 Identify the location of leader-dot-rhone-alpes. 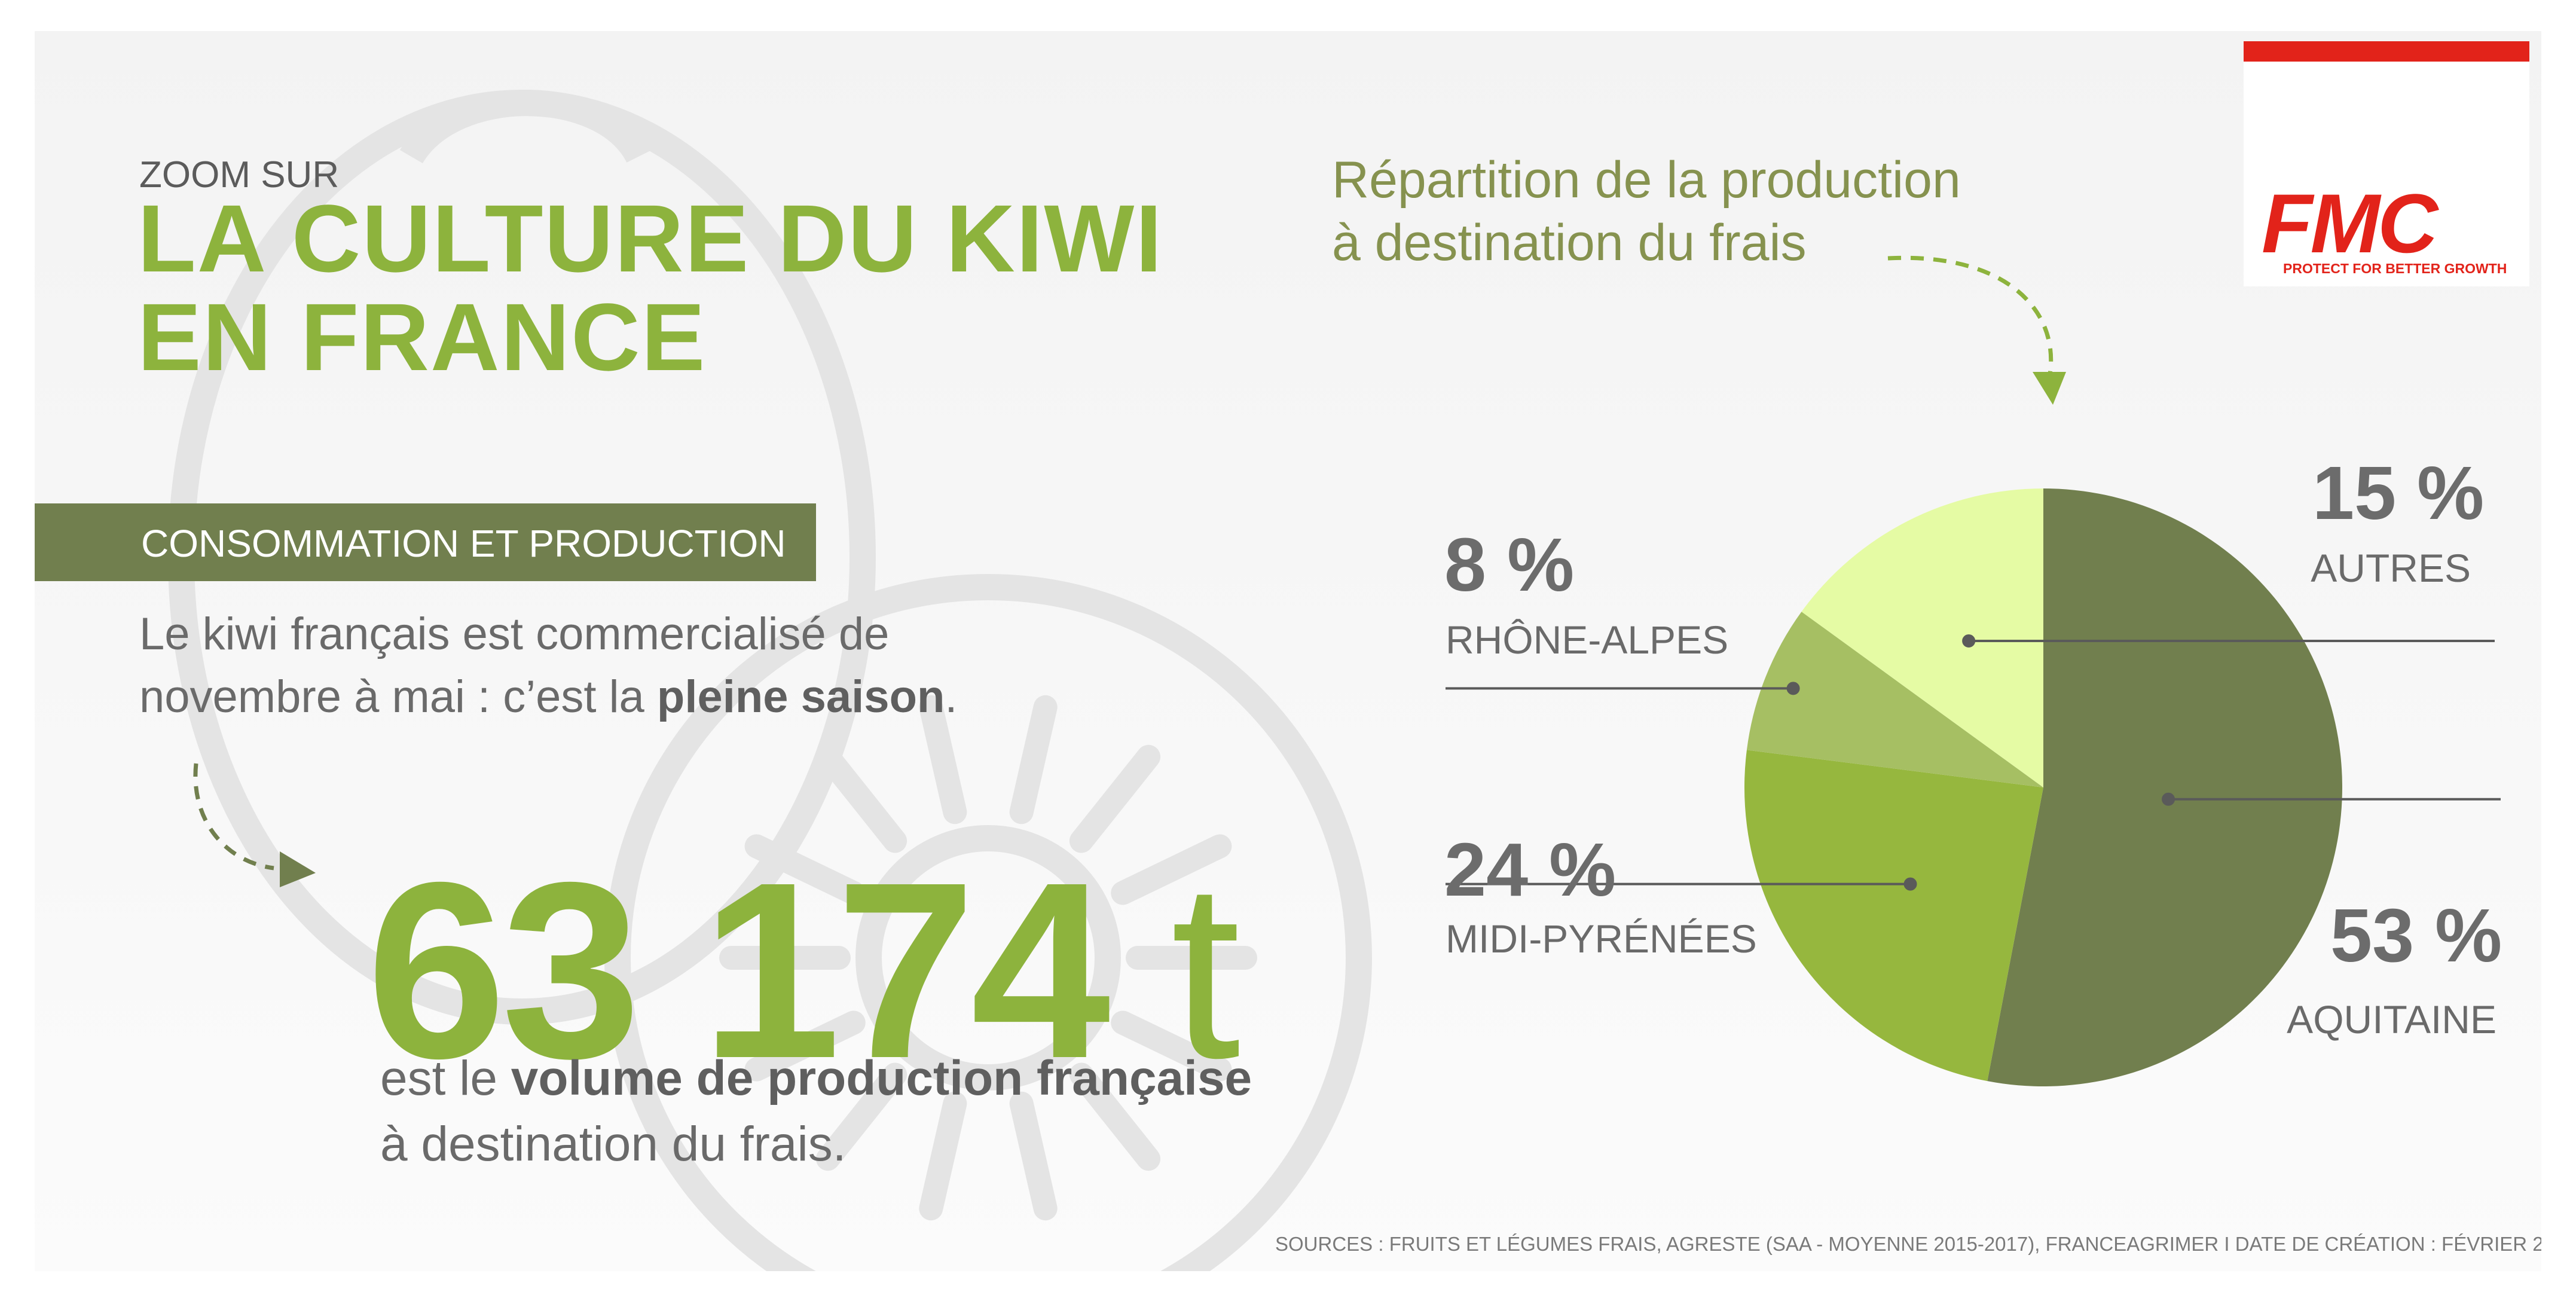
(1793, 688).